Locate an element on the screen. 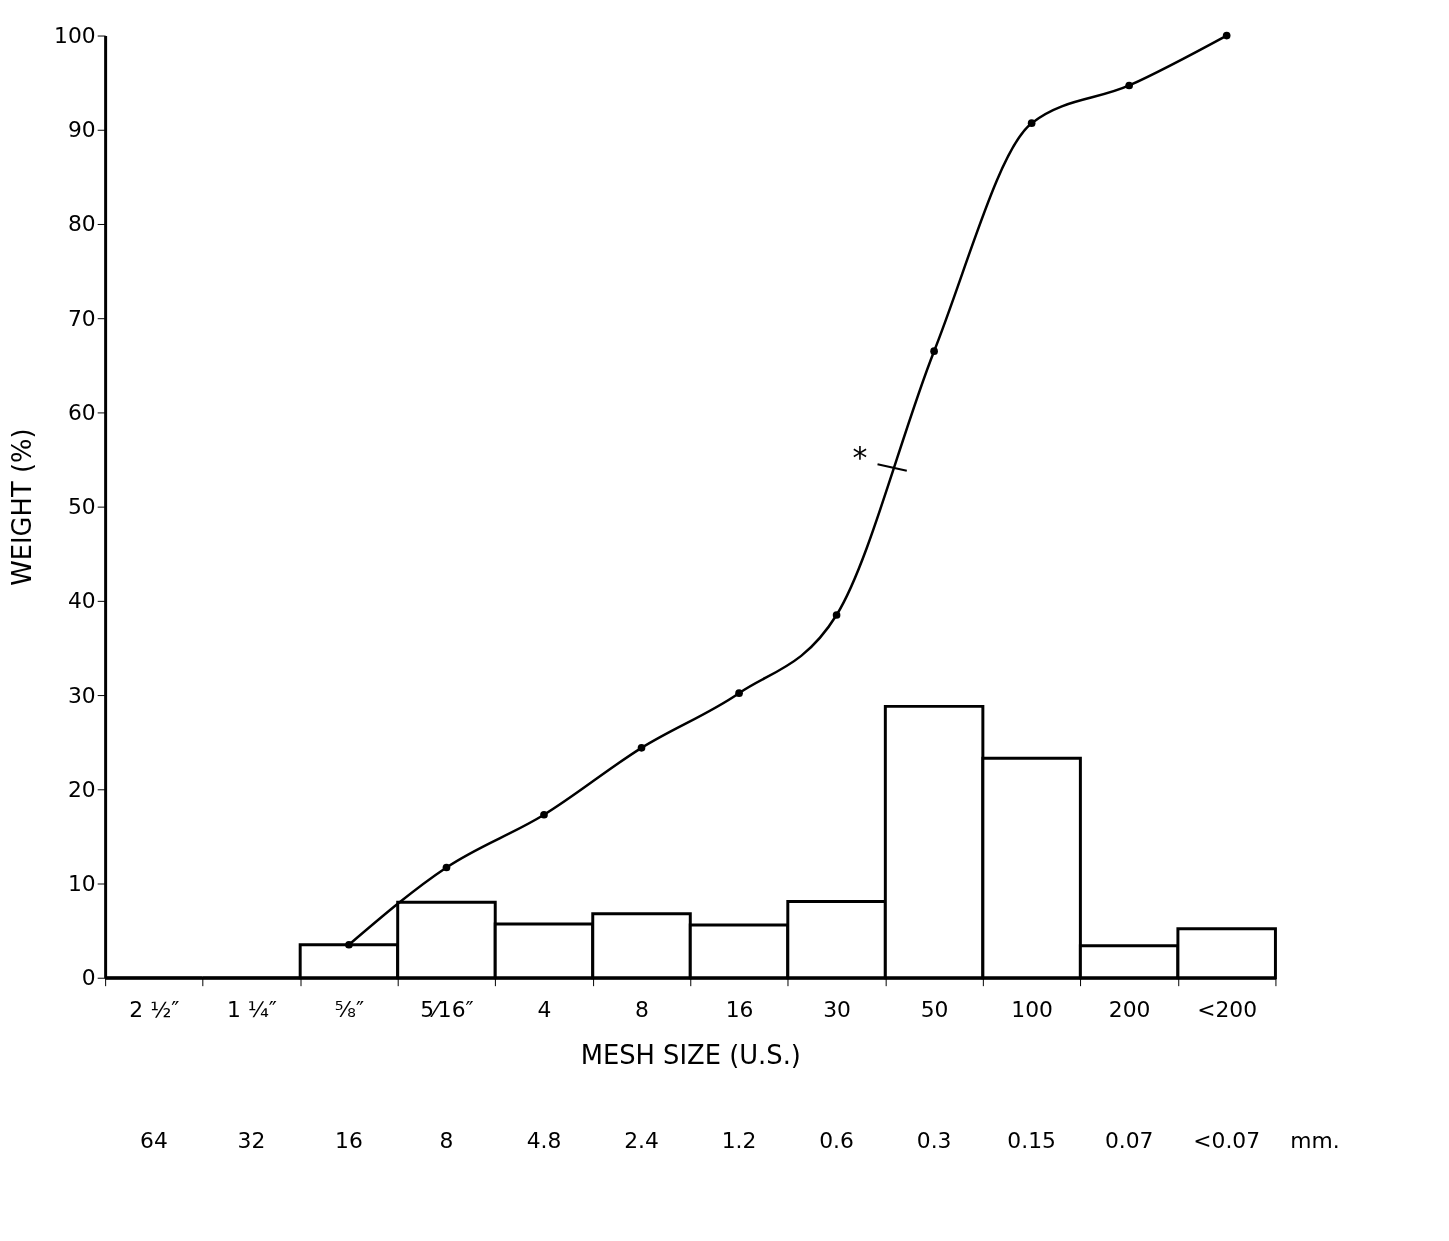 The height and width of the screenshot is (1241, 1449). x-tick-label: ⅝″ is located at coordinates (349, 1009).